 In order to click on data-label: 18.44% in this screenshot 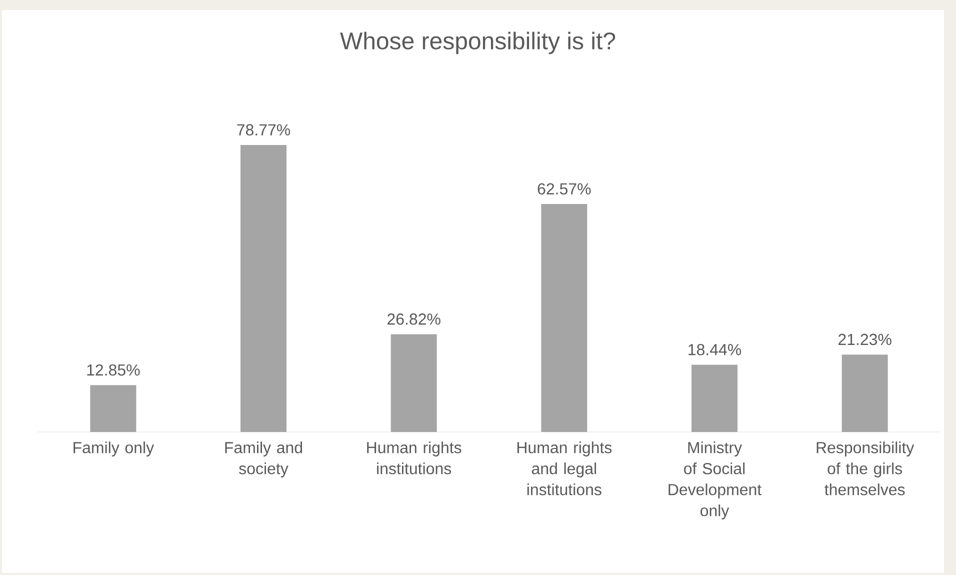, I will do `click(715, 350)`.